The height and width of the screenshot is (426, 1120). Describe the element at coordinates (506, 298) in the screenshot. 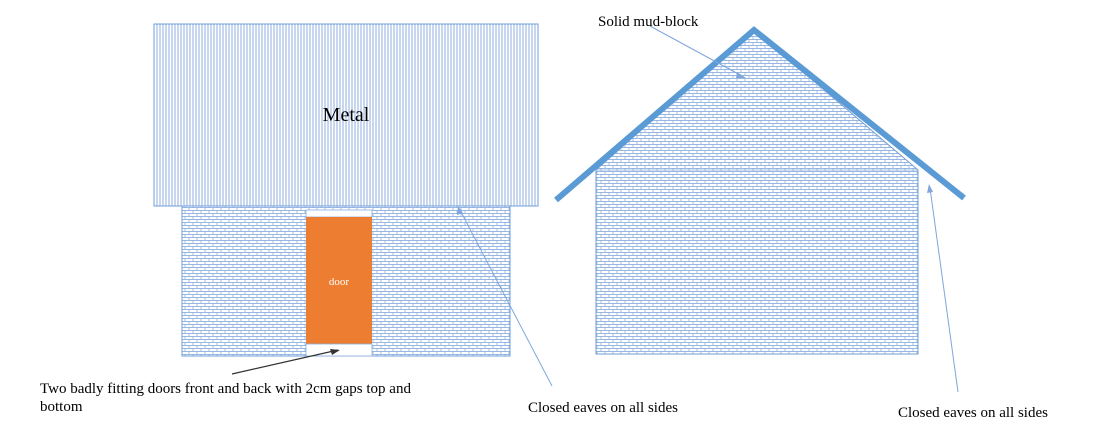

I see `front-eaves-arrow` at that location.